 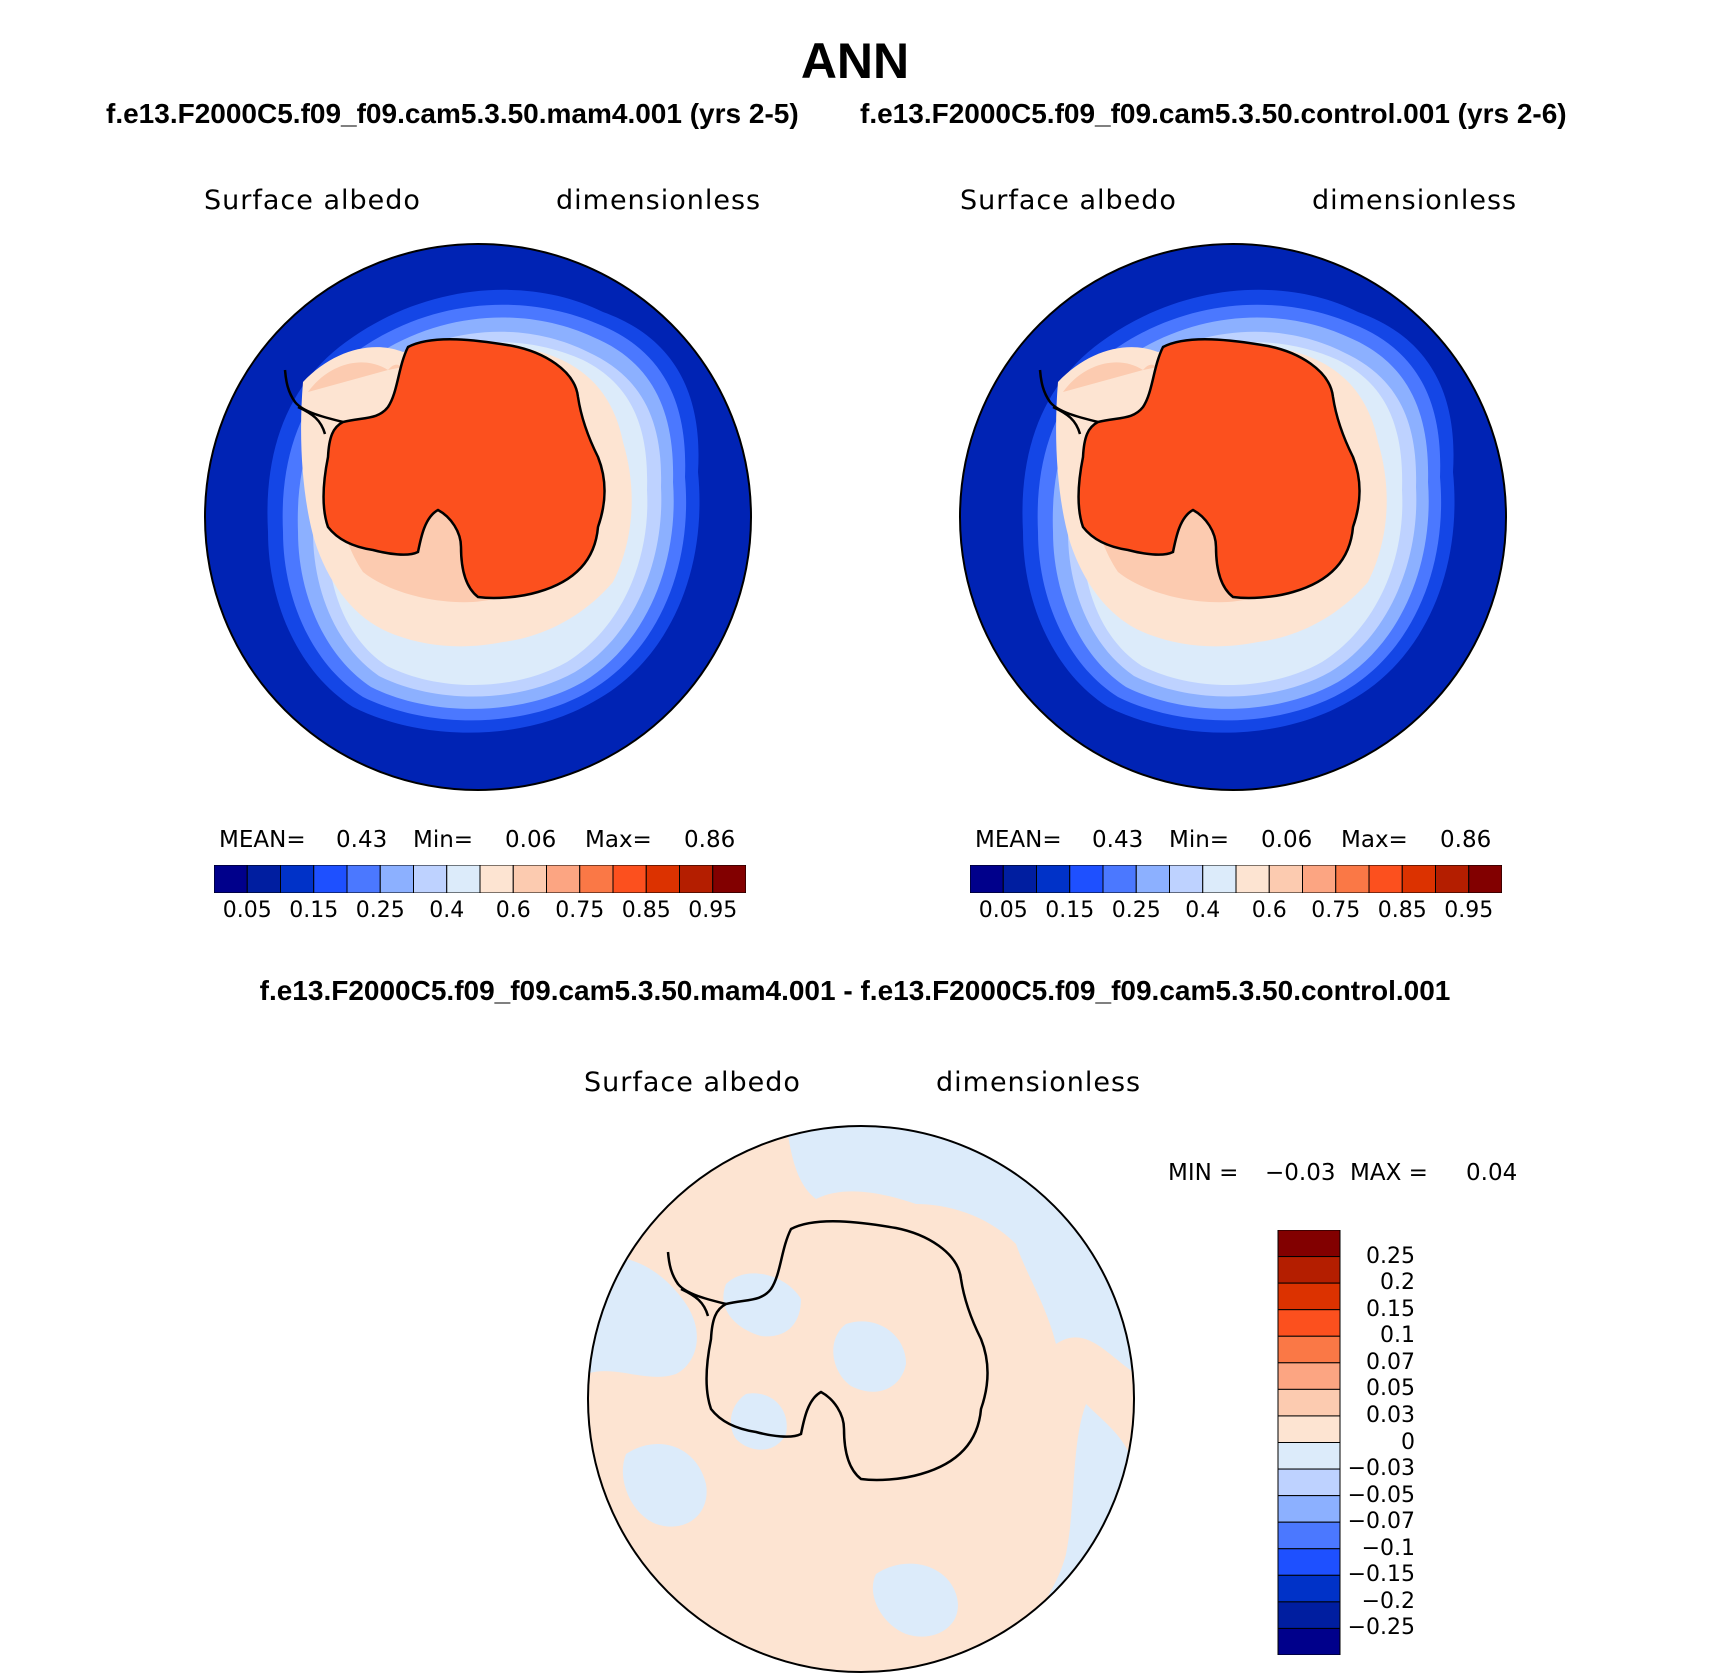 What do you see at coordinates (1374, 840) in the screenshot?
I see `panel-2-max-label: Max=` at bounding box center [1374, 840].